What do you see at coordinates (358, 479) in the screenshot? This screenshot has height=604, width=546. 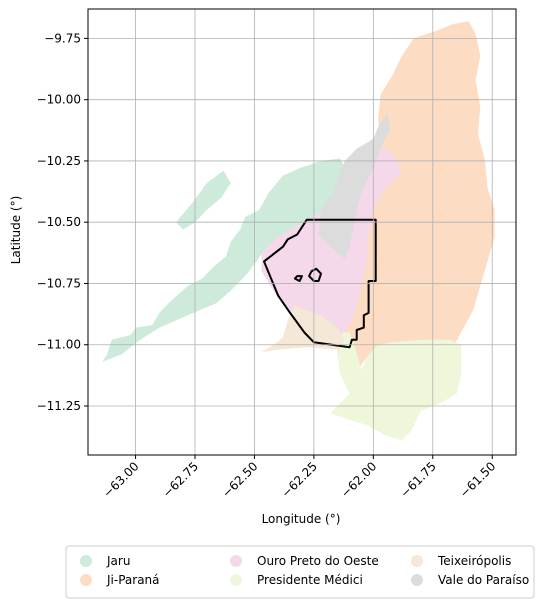 I see `x-tick-label: −62.00` at bounding box center [358, 479].